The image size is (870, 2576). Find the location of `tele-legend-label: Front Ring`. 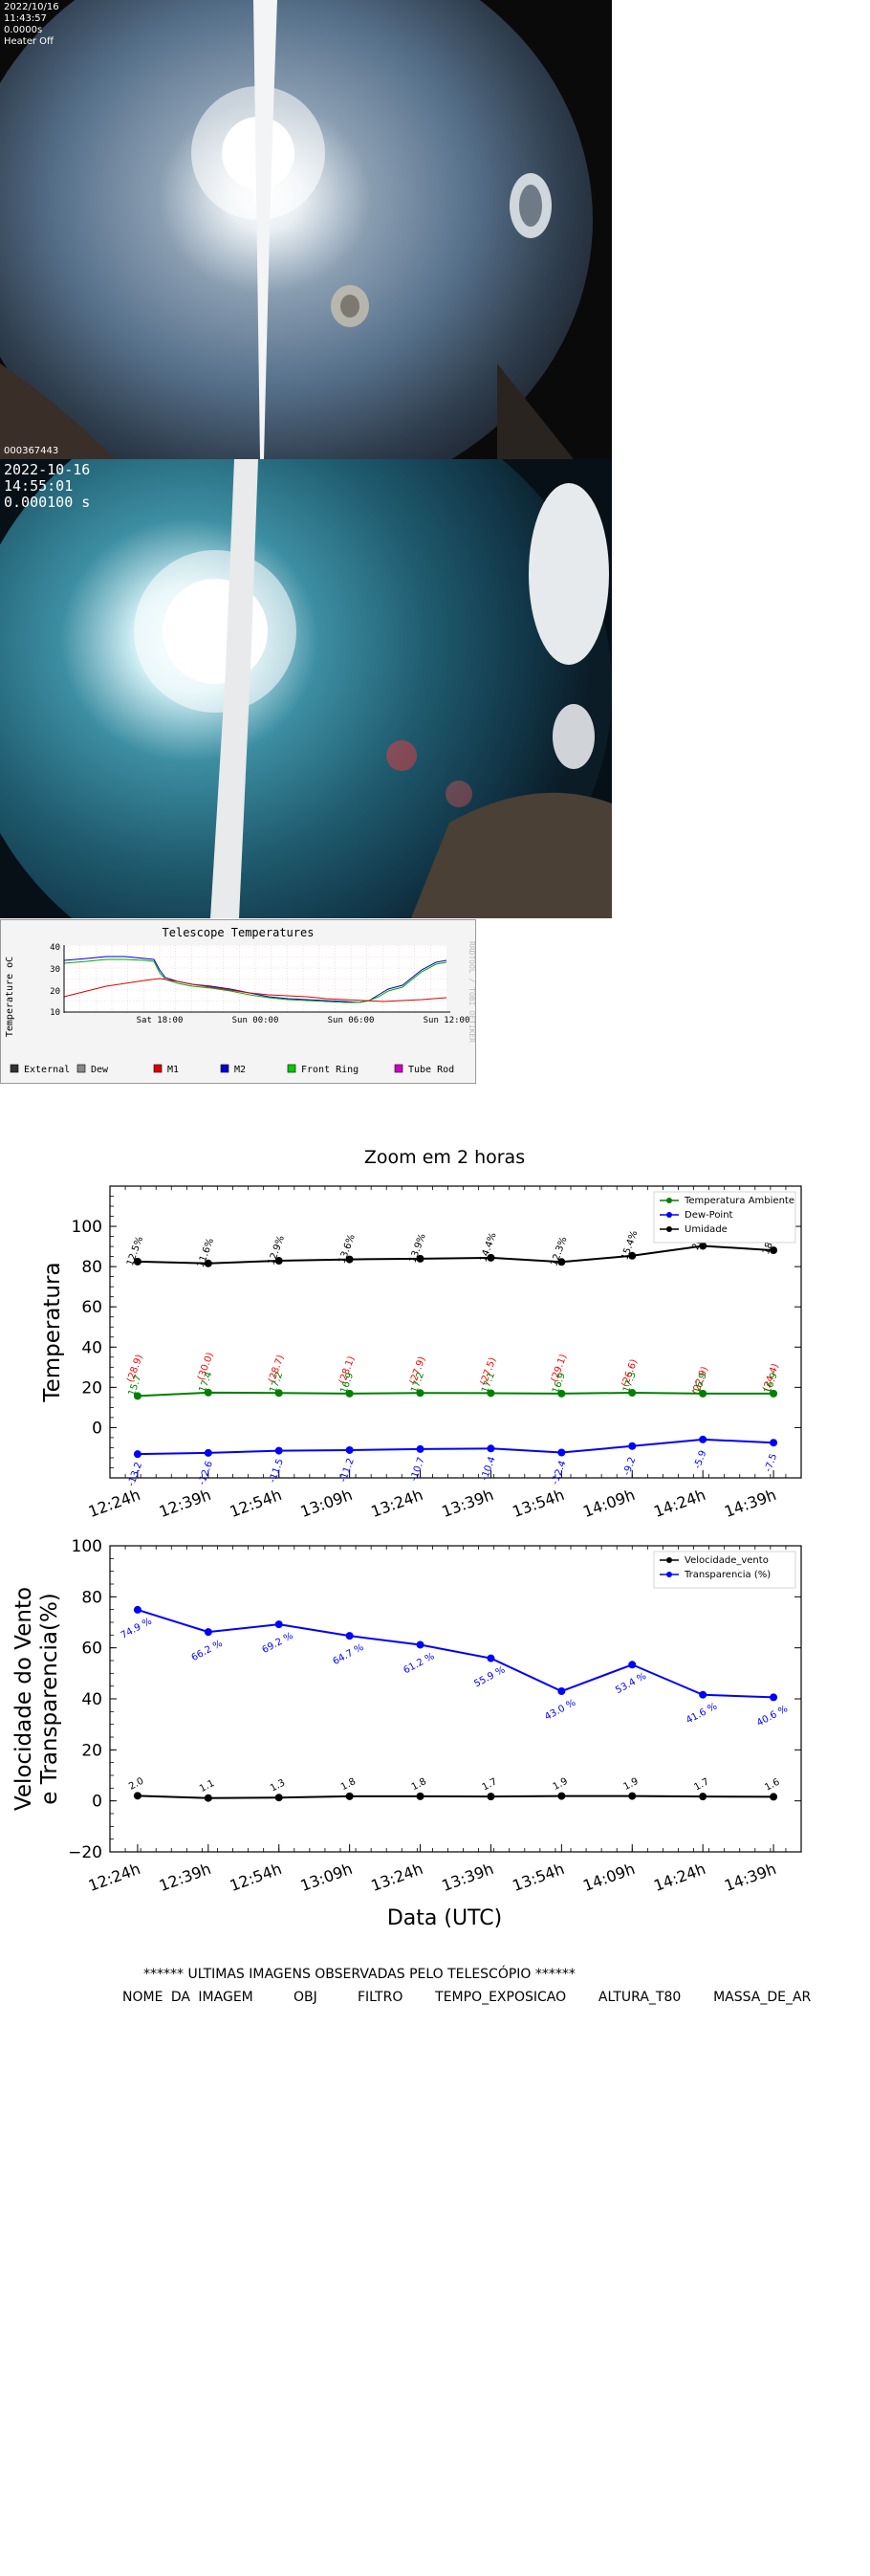

tele-legend-label: Front Ring is located at coordinates (330, 1070).